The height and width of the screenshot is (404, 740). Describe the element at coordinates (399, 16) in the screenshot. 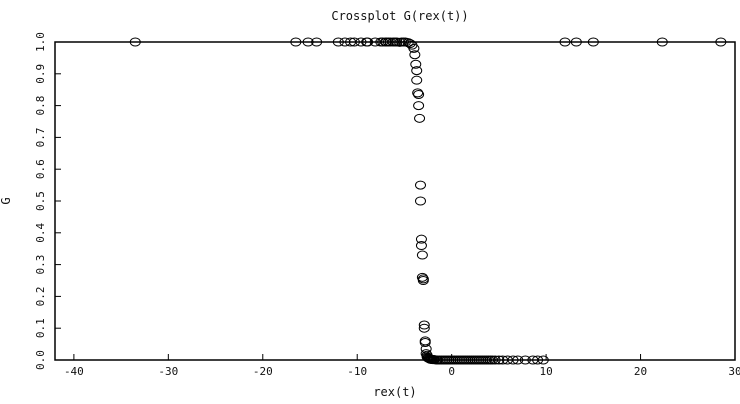

I see `chart-title: Crossplot G(rex(t))` at that location.